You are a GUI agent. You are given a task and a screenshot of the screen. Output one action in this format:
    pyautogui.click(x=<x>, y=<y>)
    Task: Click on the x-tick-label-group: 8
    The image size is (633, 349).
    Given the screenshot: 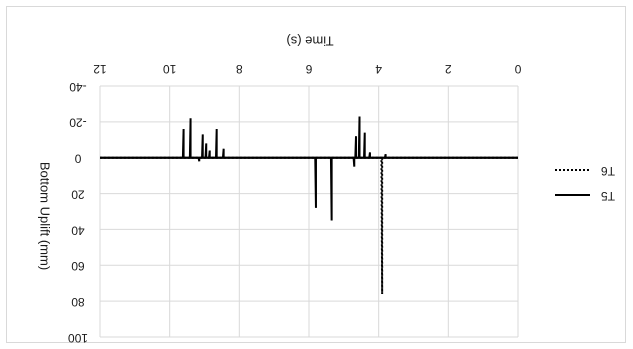 What is the action you would take?
    pyautogui.click(x=239, y=69)
    